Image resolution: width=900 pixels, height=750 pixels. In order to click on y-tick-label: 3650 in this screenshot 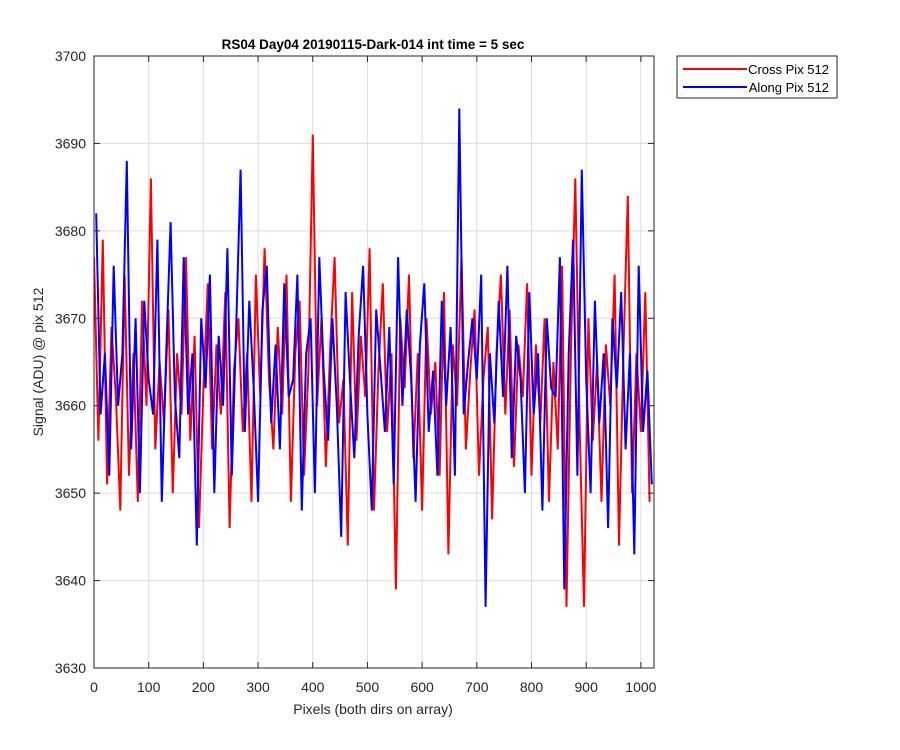, I will do `click(70, 493)`.